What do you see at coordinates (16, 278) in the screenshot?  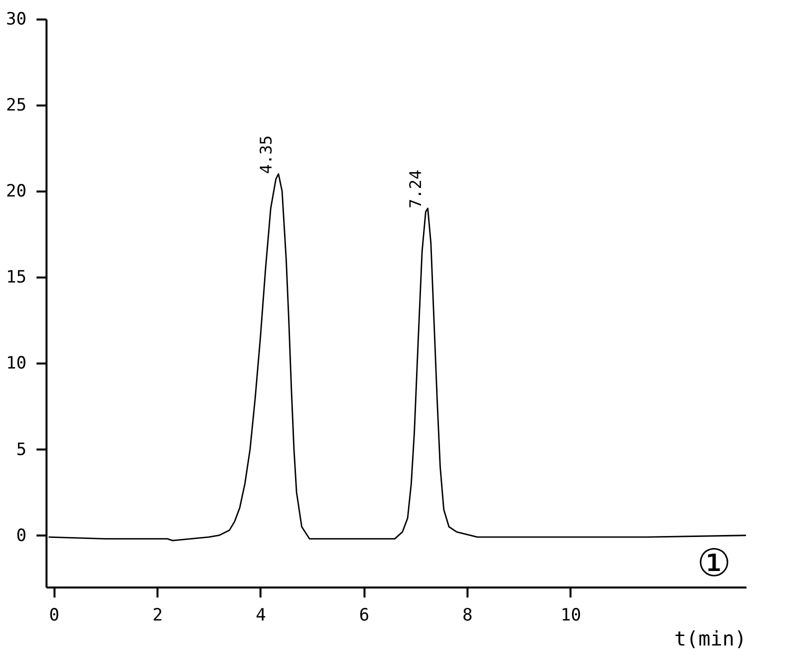 I see `y-tick-label: 15` at bounding box center [16, 278].